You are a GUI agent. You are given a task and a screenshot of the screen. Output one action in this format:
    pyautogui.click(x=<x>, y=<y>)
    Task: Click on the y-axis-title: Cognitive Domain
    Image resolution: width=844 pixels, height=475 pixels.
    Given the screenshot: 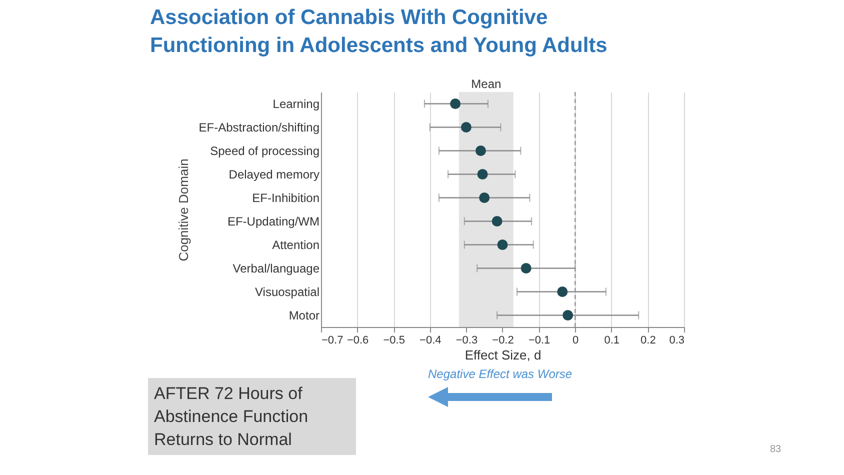 What is the action you would take?
    pyautogui.click(x=183, y=210)
    